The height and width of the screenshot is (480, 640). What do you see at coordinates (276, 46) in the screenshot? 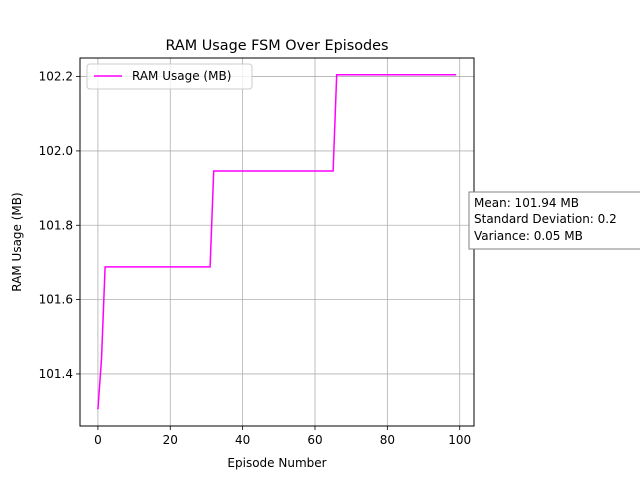
I see `chart-title: RAM Usage FSM Over Episodes` at bounding box center [276, 46].